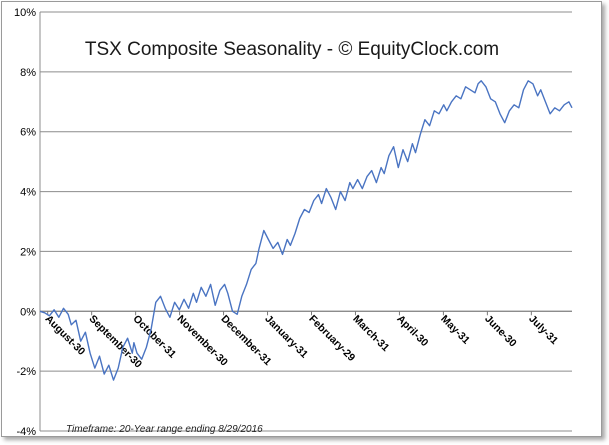 Image resolution: width=609 pixels, height=445 pixels. I want to click on x-tick-label: March-31, so click(370, 333).